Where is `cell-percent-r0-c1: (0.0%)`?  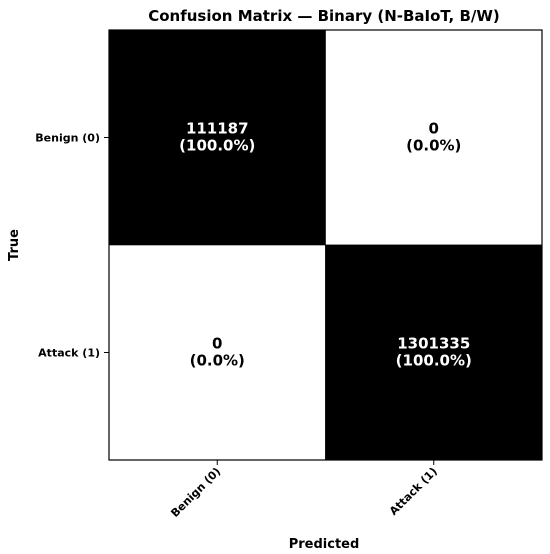 cell-percent-r0-c1: (0.0%) is located at coordinates (433, 146).